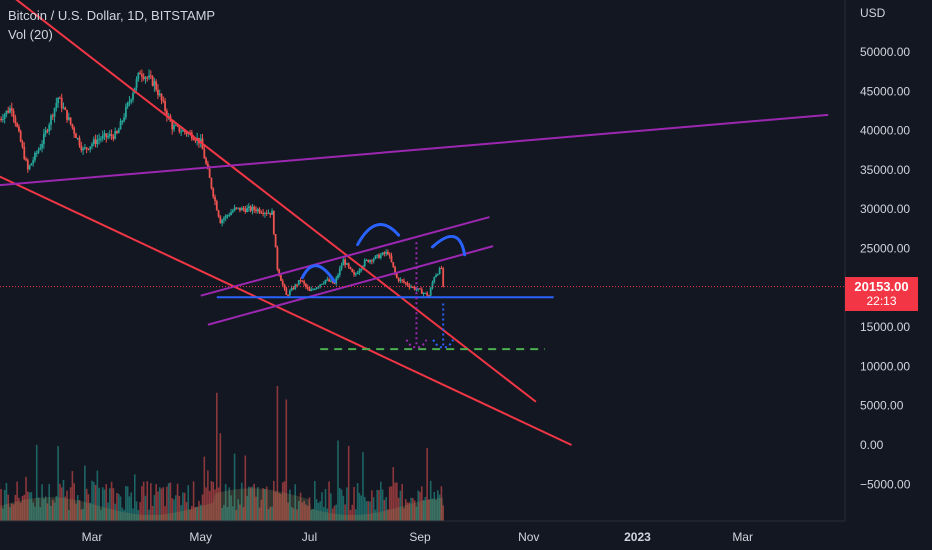 The width and height of the screenshot is (932, 550). What do you see at coordinates (466, 535) in the screenshot?
I see `time-axis-panel` at bounding box center [466, 535].